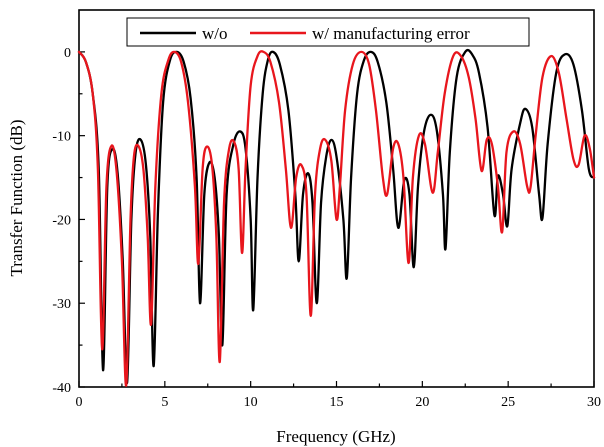  I want to click on x-tick-label: 0, so click(79, 402).